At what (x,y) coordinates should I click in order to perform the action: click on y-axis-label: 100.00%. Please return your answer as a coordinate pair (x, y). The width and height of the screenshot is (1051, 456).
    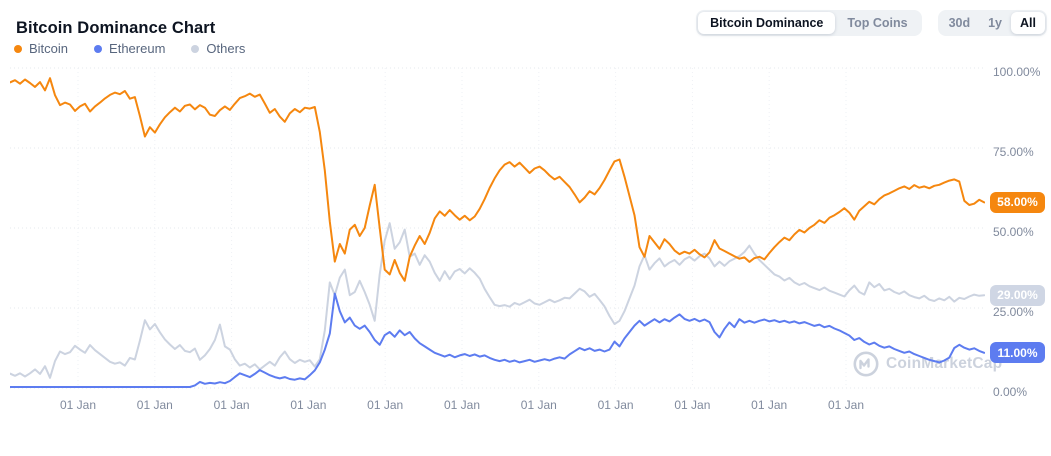
    Looking at the image, I should click on (1017, 72).